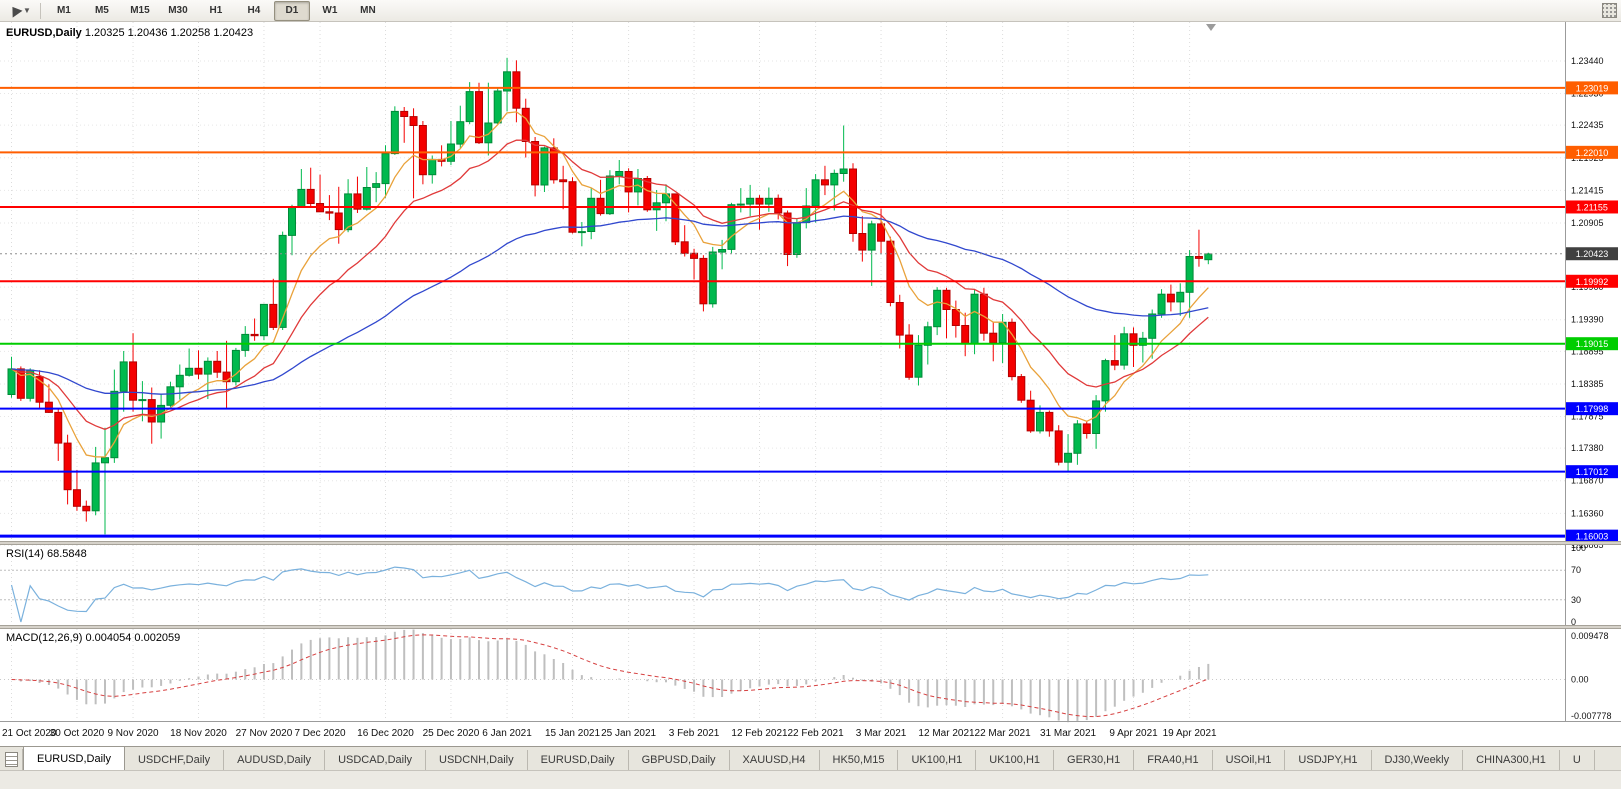  I want to click on svg-text: 0.009478, so click(1590, 636).